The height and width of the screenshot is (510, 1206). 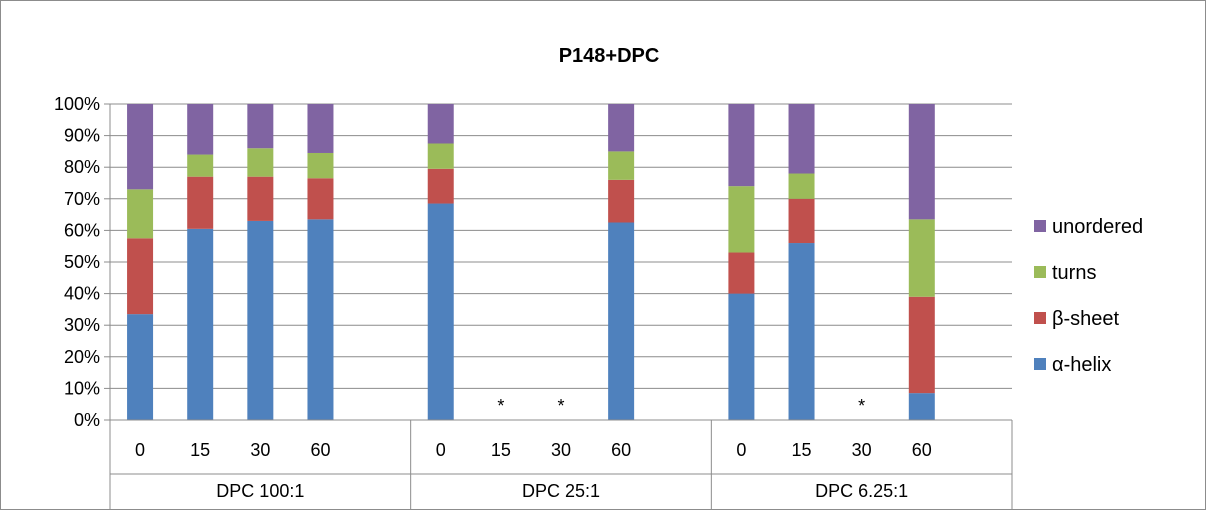 What do you see at coordinates (1081, 365) in the screenshot?
I see `legend-label: α-helix` at bounding box center [1081, 365].